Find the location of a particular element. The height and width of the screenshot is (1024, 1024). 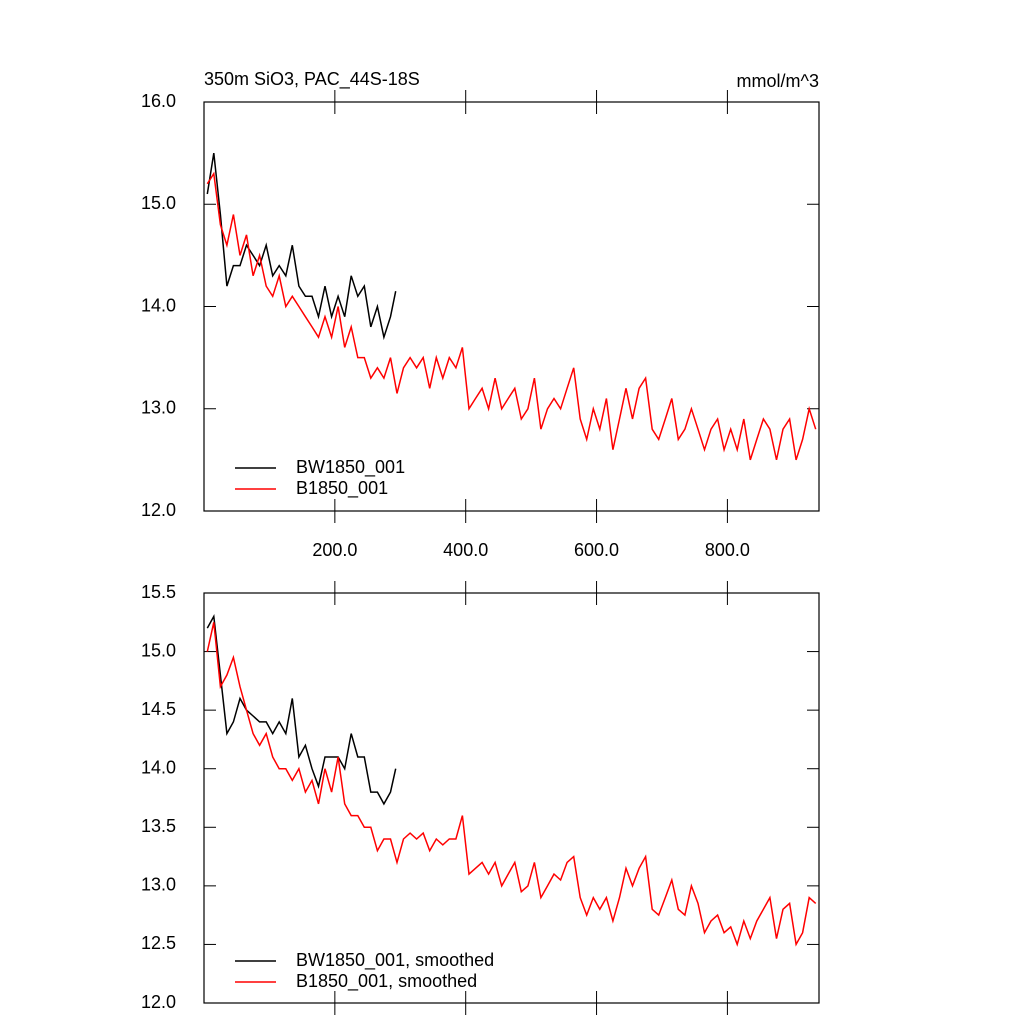

units-label: mmol/m^3 is located at coordinates (778, 81).